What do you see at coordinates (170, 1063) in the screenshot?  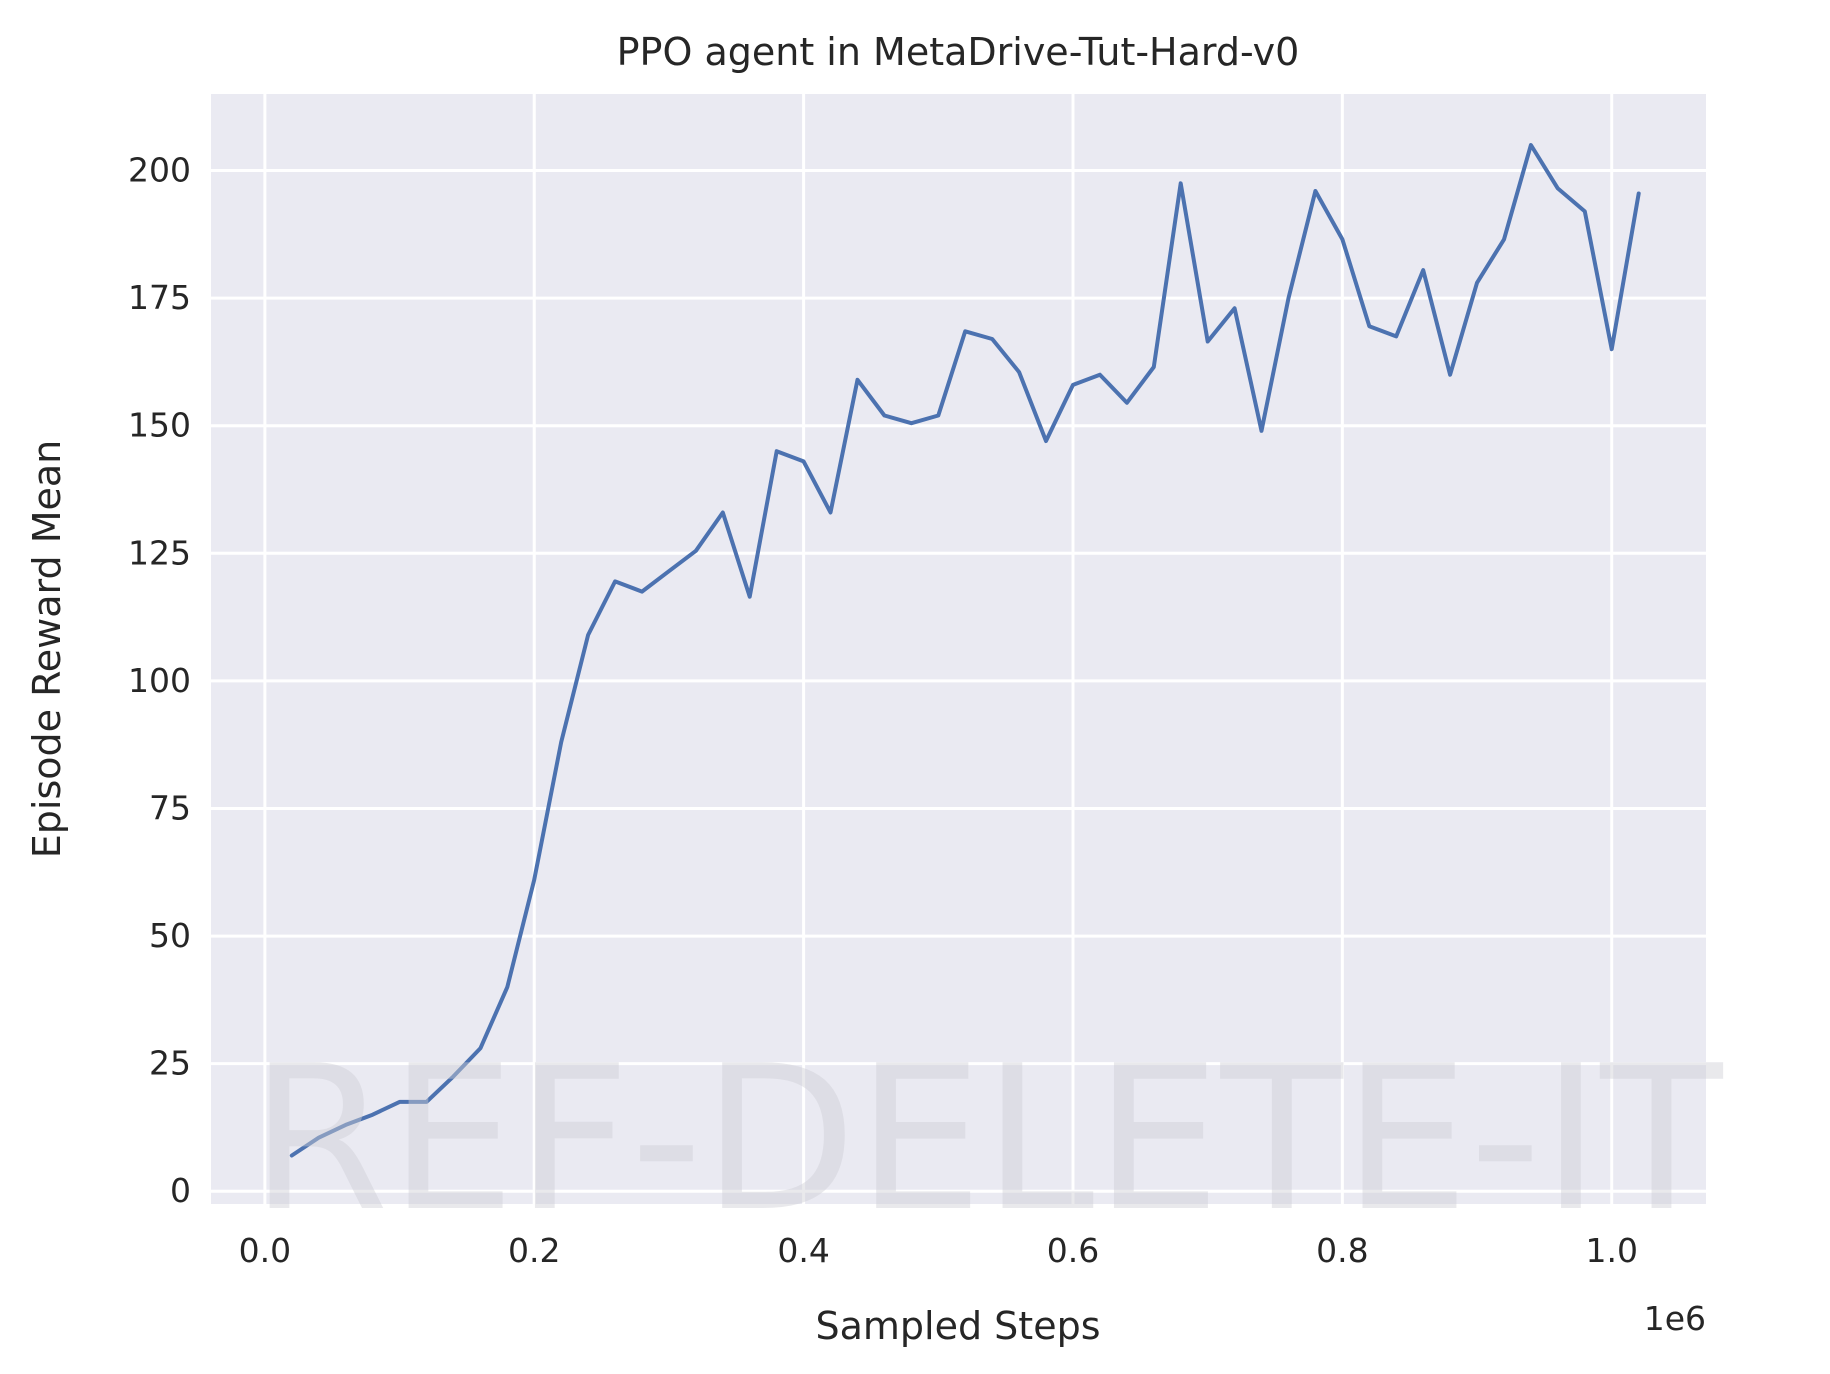 I see `y-tick-label: 25` at bounding box center [170, 1063].